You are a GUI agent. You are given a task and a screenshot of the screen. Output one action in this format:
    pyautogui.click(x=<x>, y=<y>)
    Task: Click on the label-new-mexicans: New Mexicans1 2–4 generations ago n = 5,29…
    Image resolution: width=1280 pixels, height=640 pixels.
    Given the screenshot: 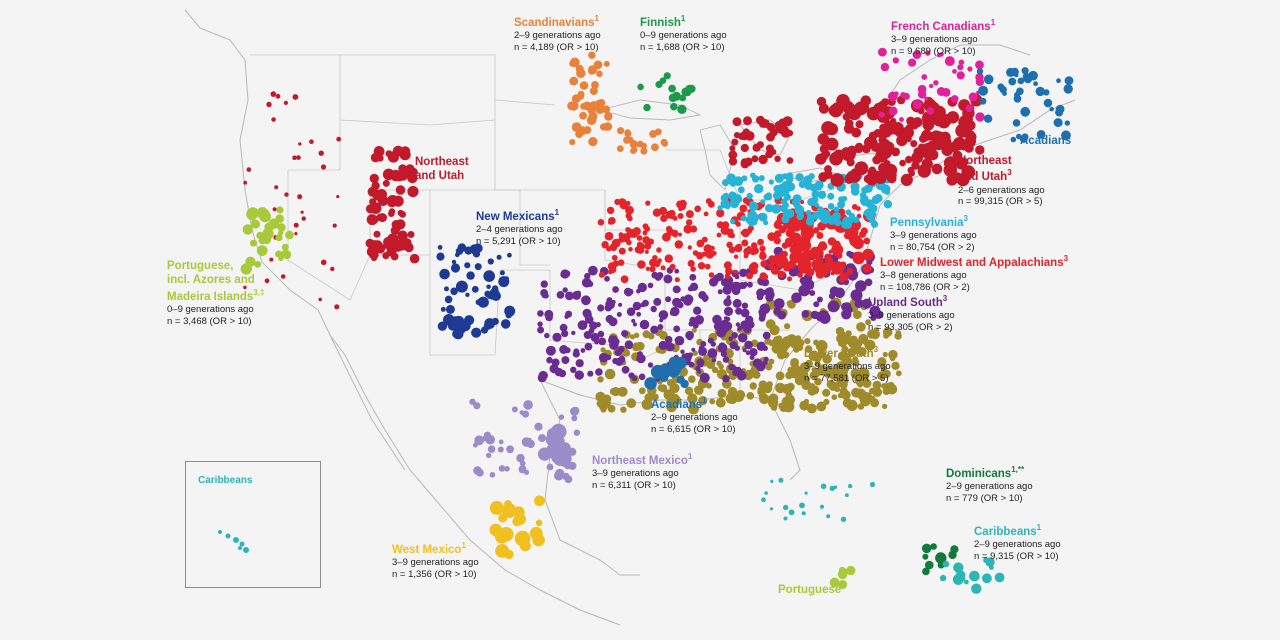 What is the action you would take?
    pyautogui.click(x=519, y=228)
    